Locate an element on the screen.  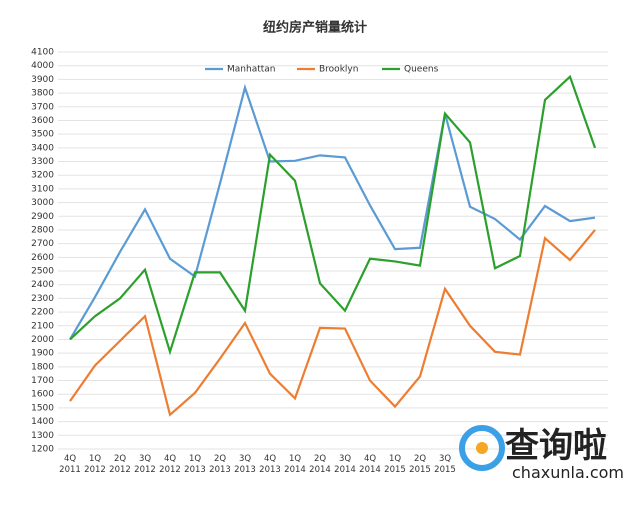
y-tick-label: 3000 is located at coordinates (42, 203).